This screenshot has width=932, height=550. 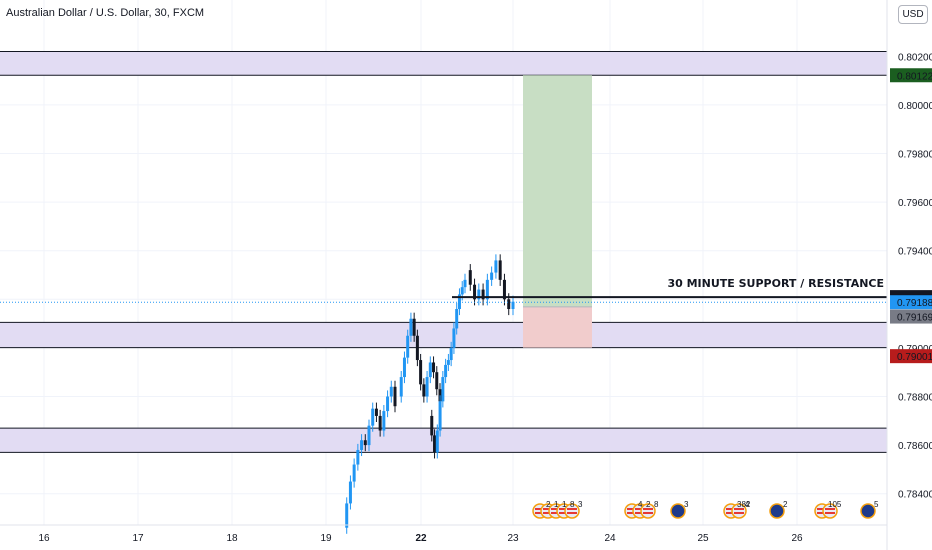 What do you see at coordinates (915, 252) in the screenshot?
I see `y-tick-label: 0.79400` at bounding box center [915, 252].